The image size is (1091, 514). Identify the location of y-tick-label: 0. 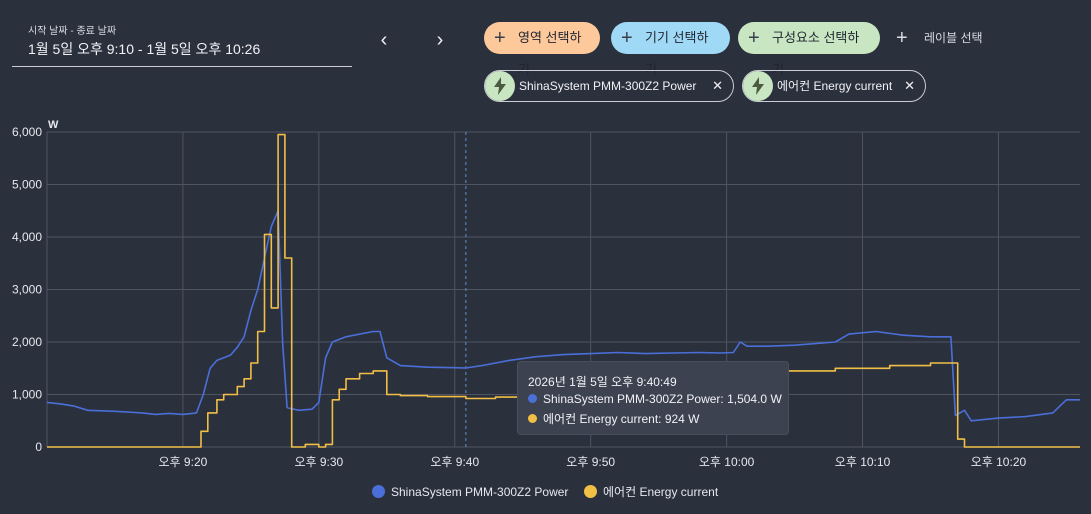
(38, 447).